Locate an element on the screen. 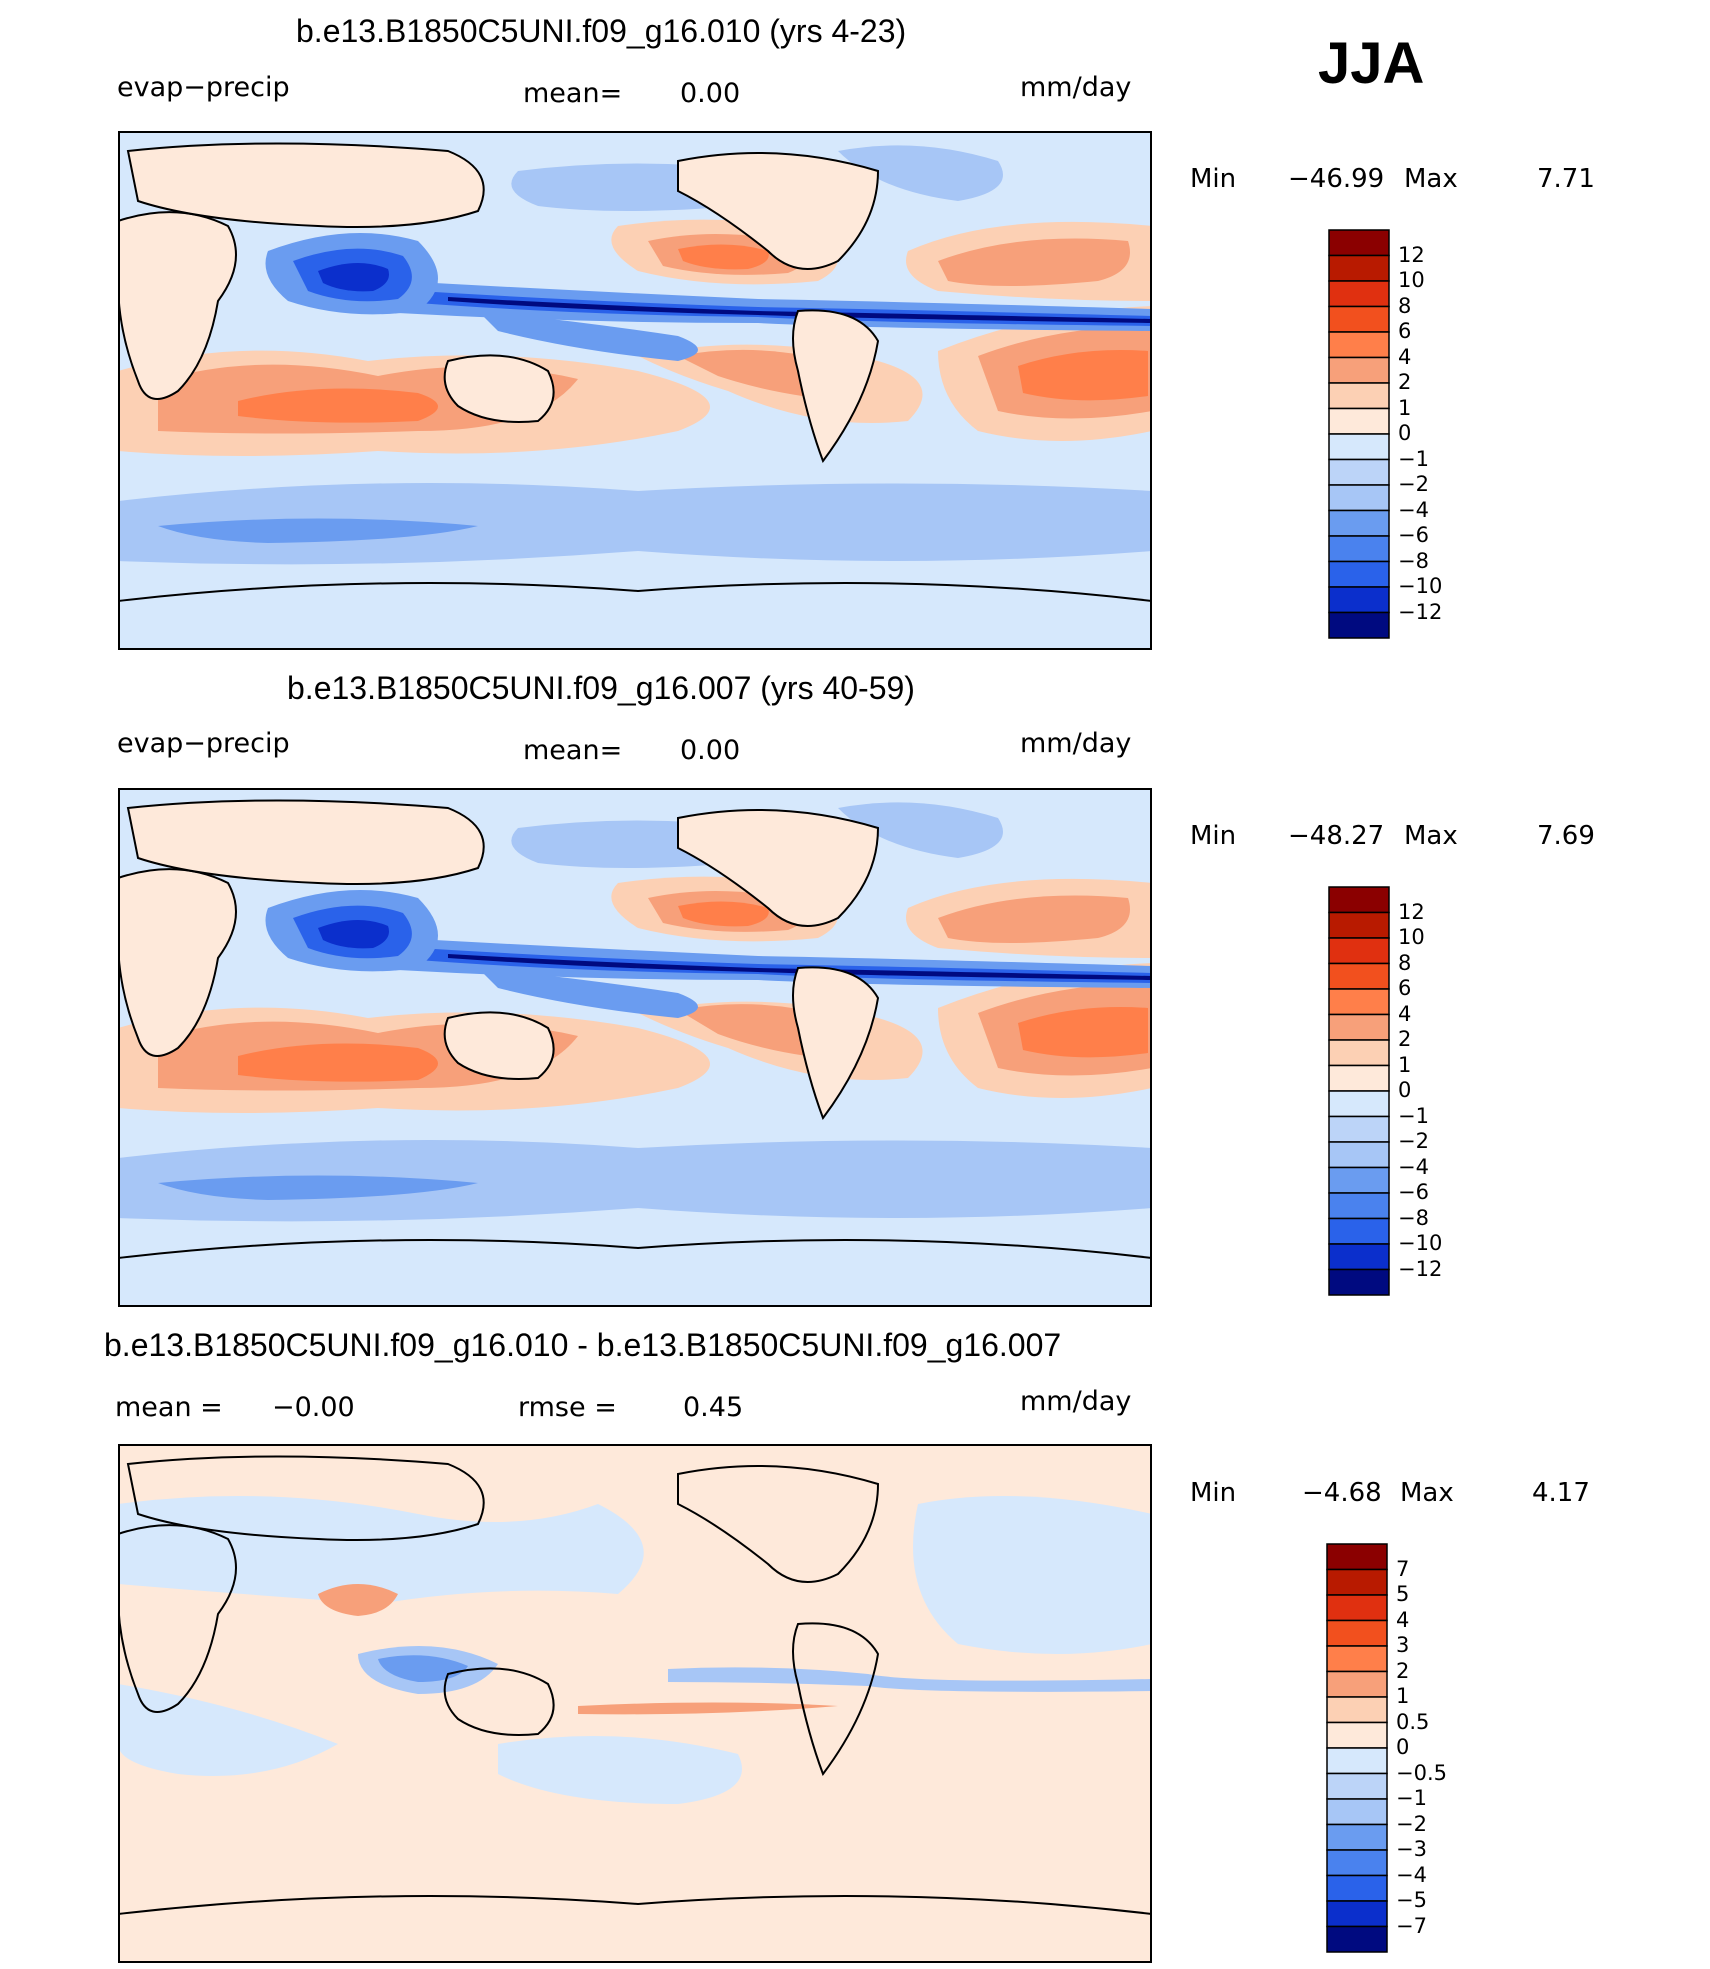 The width and height of the screenshot is (1710, 1969). diff-negative-region-south-pacific is located at coordinates (620, 1770).